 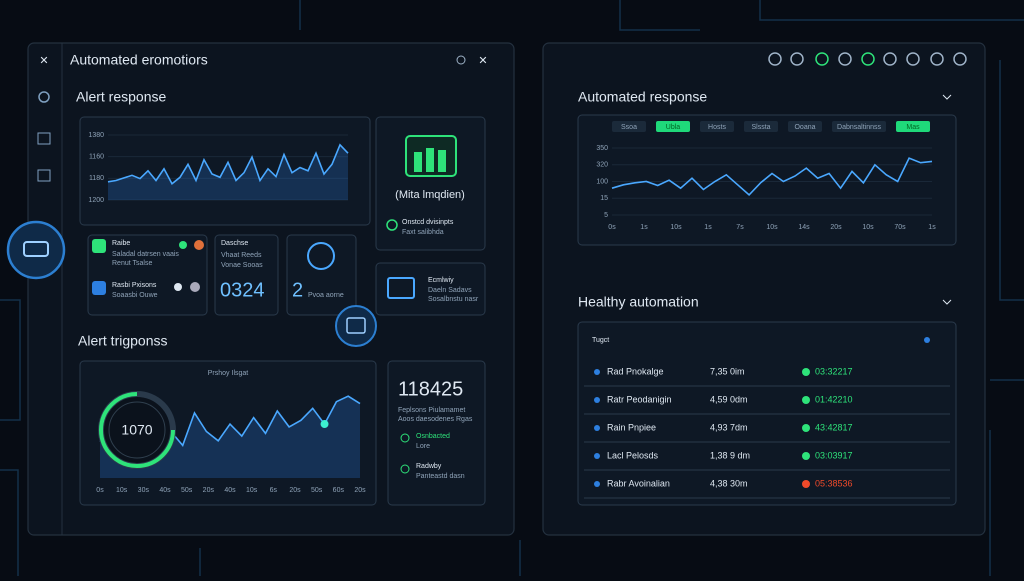 I want to click on card-line: Vonae Sooas, so click(x=242, y=265).